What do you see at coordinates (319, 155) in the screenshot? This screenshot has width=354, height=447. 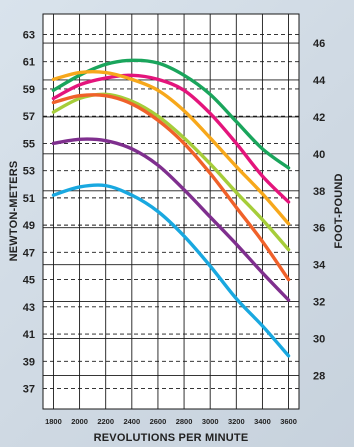 I see `y-right-tick-label: 40` at bounding box center [319, 155].